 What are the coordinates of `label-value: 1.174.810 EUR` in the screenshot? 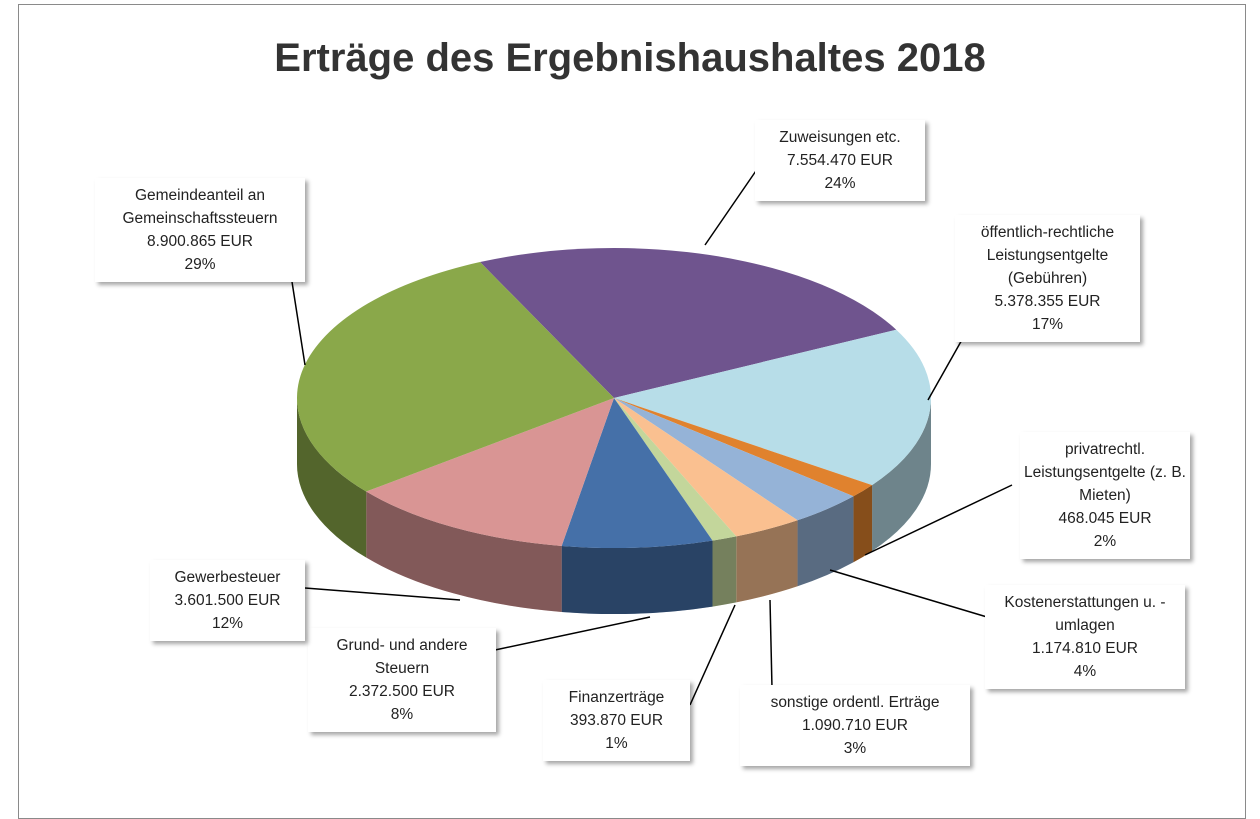 It's located at (1085, 648).